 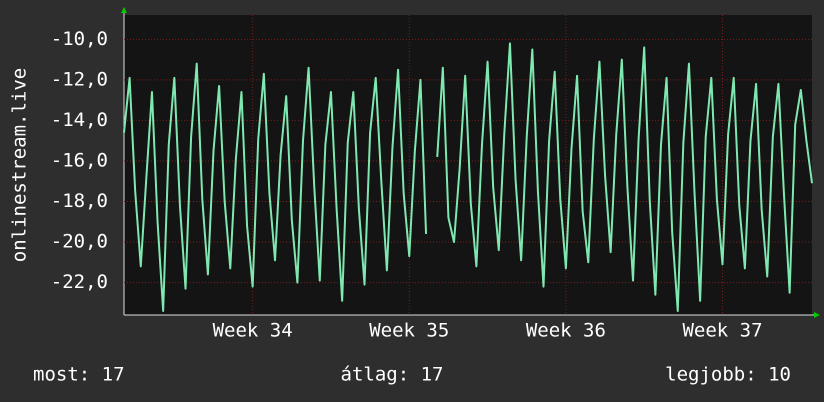 I want to click on footer-average: átlag: 17, so click(x=392, y=375).